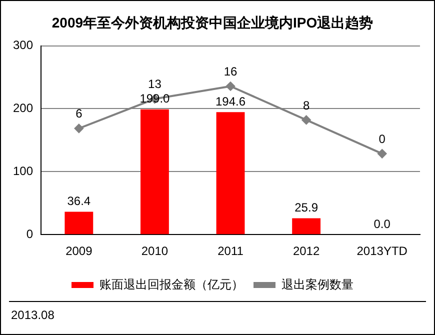 The width and height of the screenshot is (435, 335). What do you see at coordinates (382, 251) in the screenshot?
I see `x-tick-label: 2013YTD` at bounding box center [382, 251].